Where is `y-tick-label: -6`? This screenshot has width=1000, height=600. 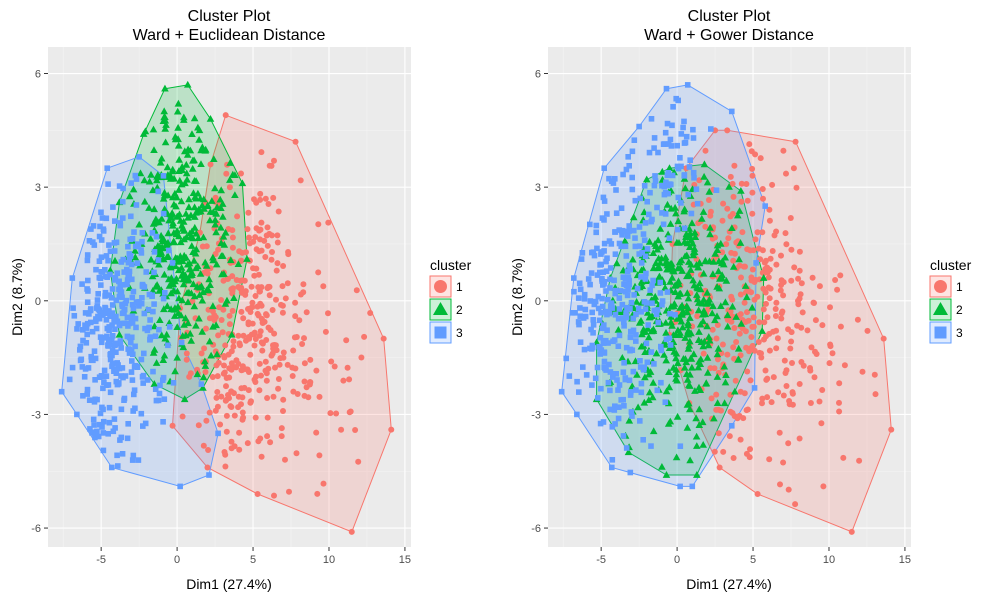 y-tick-label: -6 is located at coordinates (36, 529).